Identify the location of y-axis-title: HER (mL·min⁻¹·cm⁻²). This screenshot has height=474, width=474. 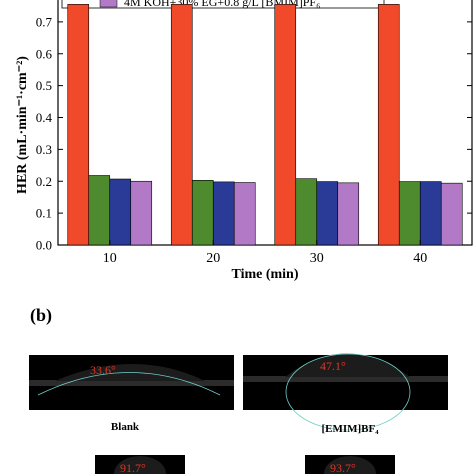
(22, 125).